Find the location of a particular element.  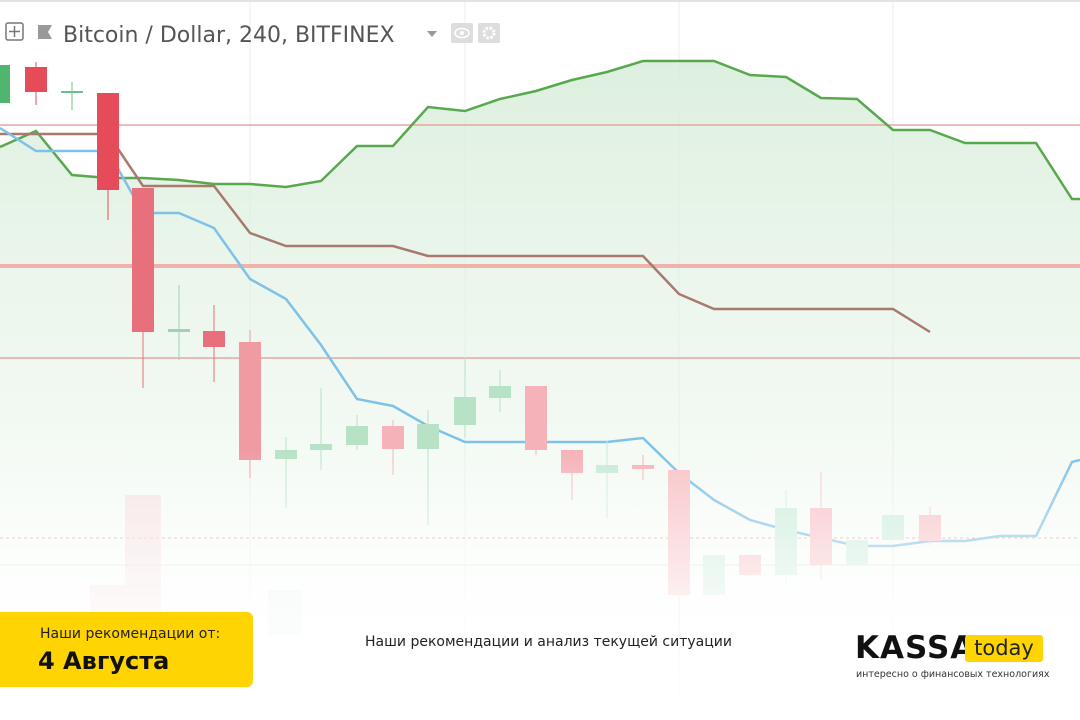

logo-tagline: интересно о финансовых технологиях is located at coordinates (953, 674).